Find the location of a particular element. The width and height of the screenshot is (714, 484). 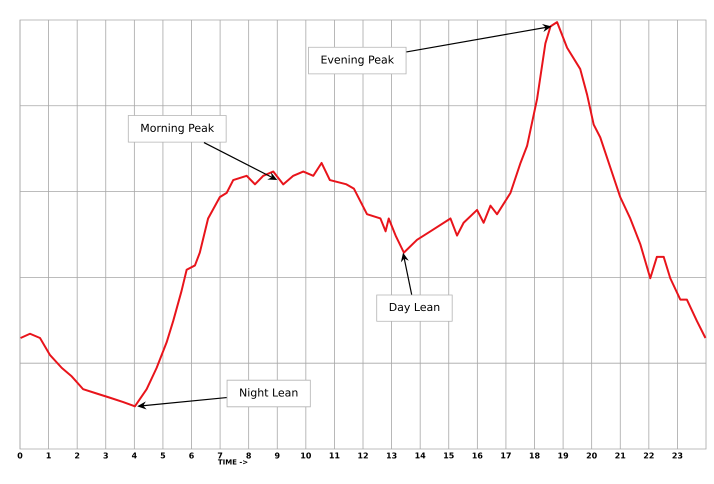

annotation: Evening Peak is located at coordinates (358, 60).